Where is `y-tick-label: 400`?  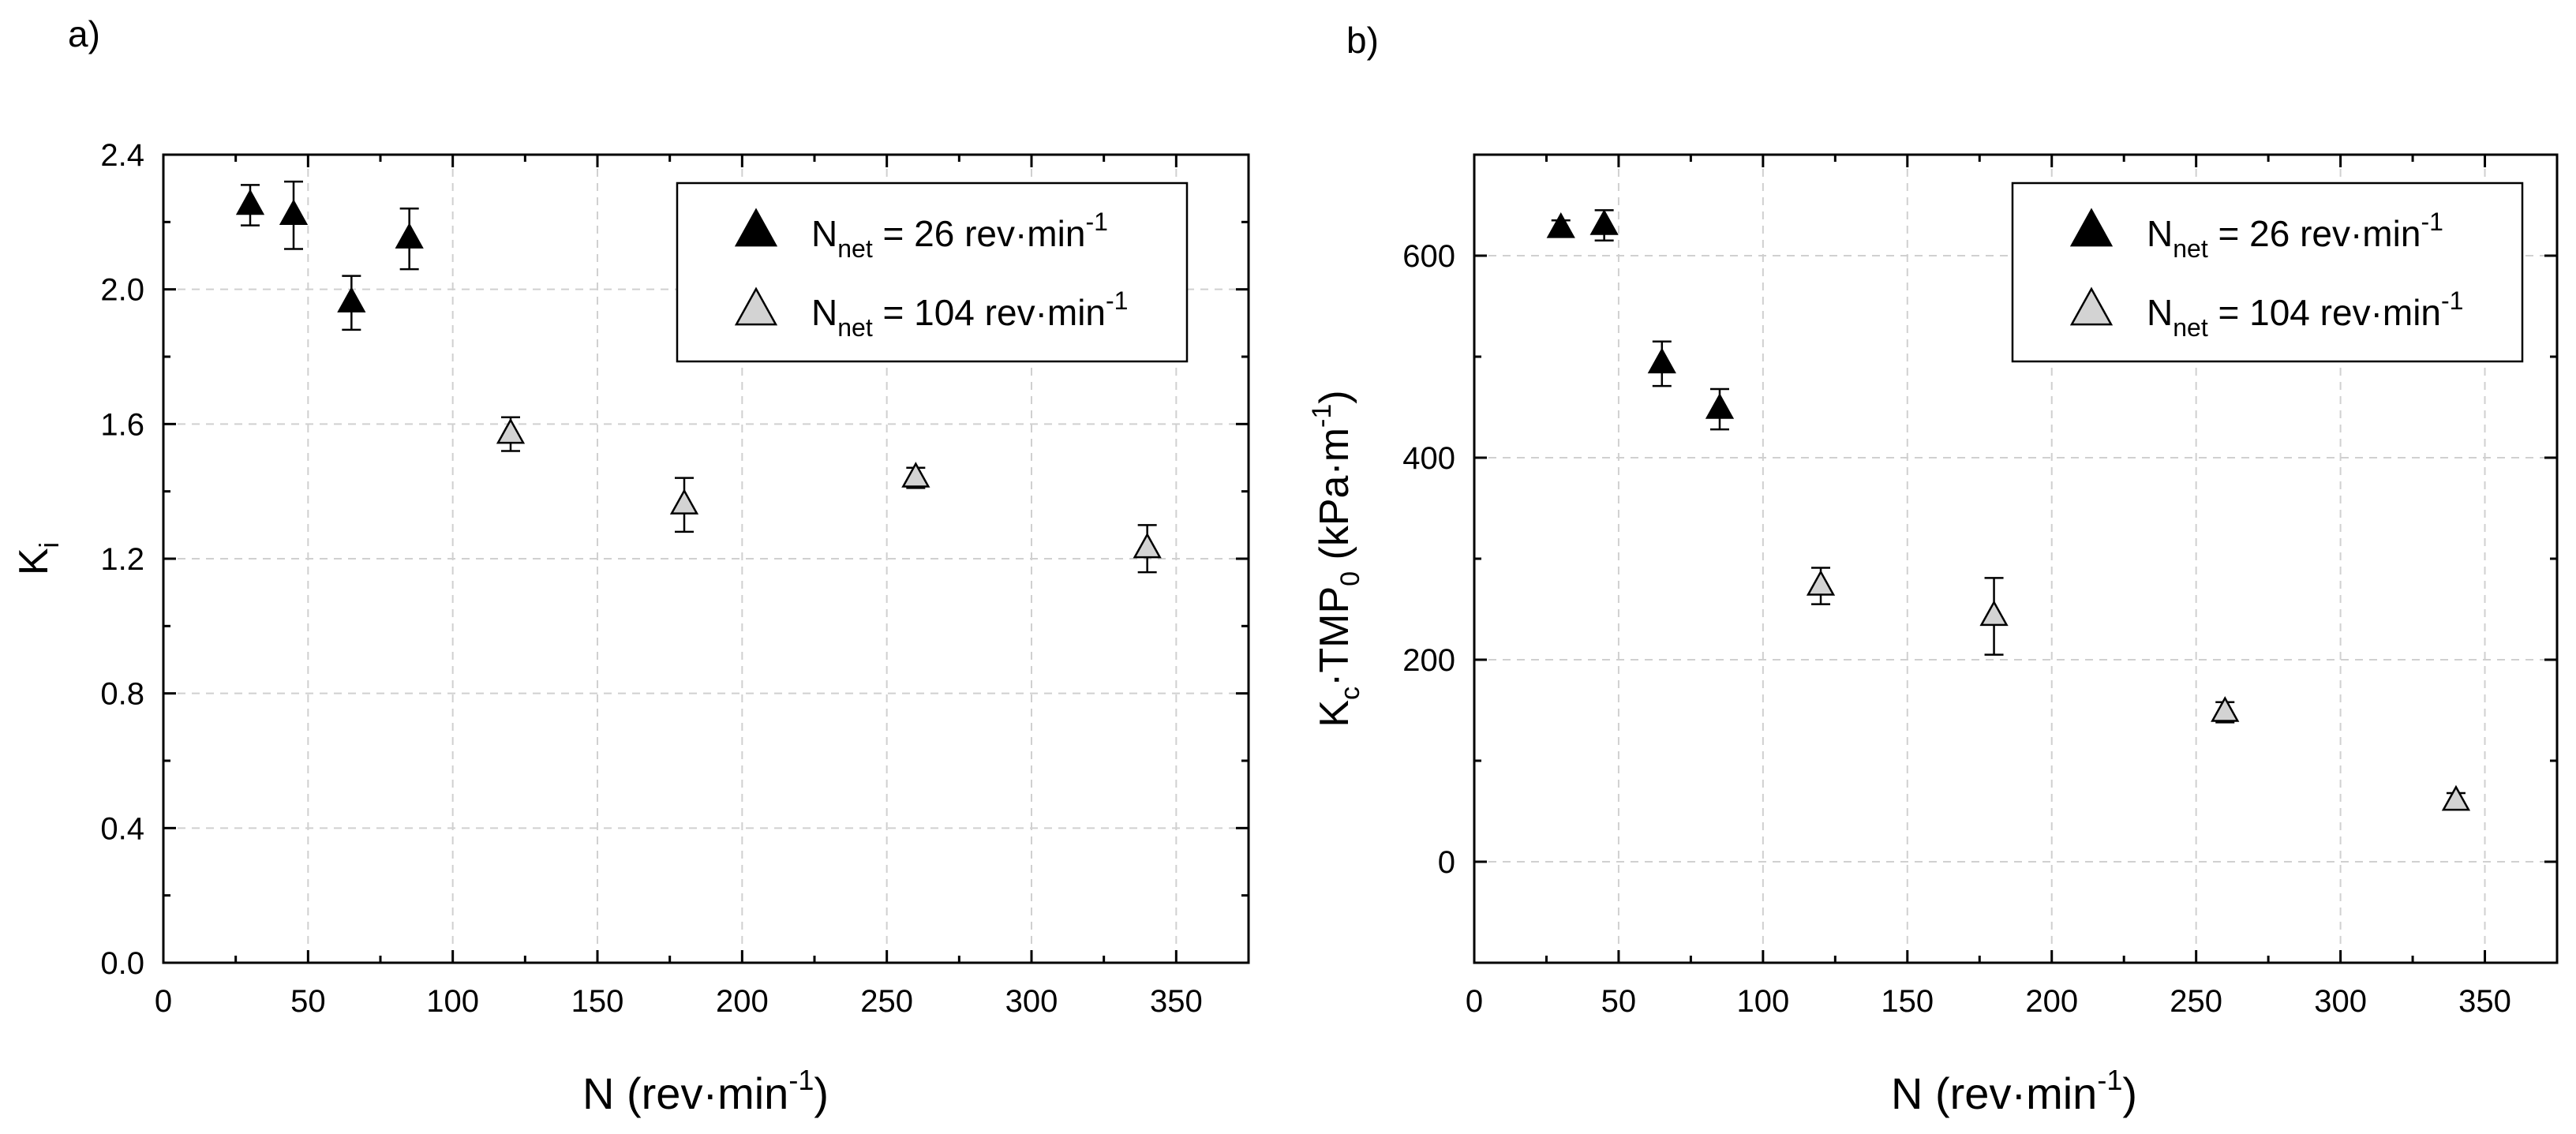 y-tick-label: 400 is located at coordinates (1428, 458).